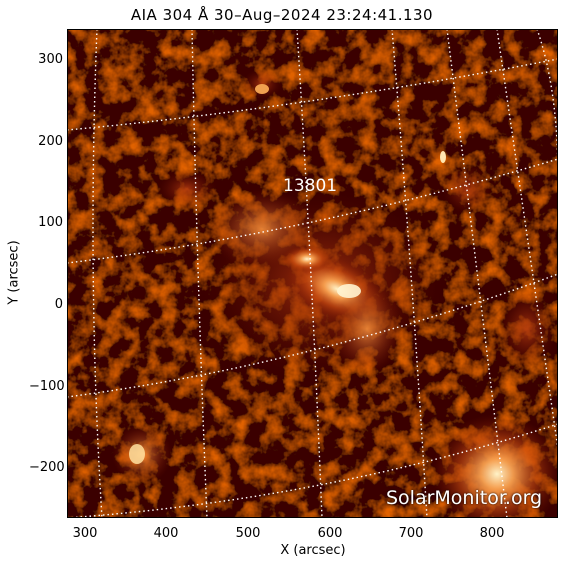 This screenshot has width=564, height=564. Describe the element at coordinates (50, 141) in the screenshot. I see `y-tick-label: 200` at that location.